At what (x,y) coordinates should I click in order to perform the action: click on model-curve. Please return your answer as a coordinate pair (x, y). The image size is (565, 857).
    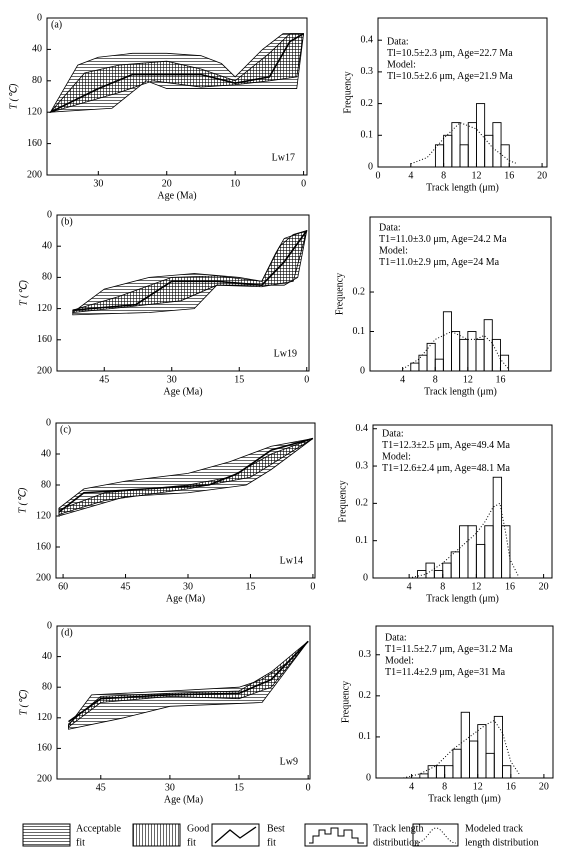
    Looking at the image, I should click on (464, 143).